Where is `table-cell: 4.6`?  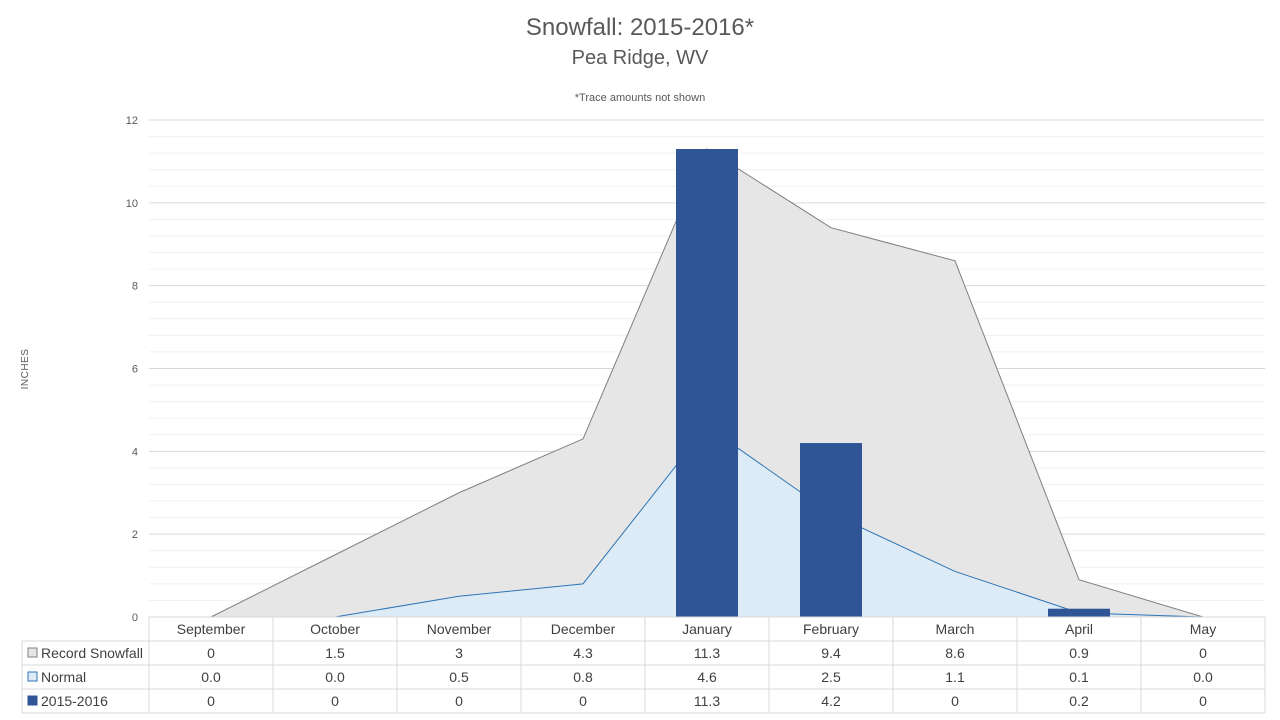 table-cell: 4.6 is located at coordinates (707, 677).